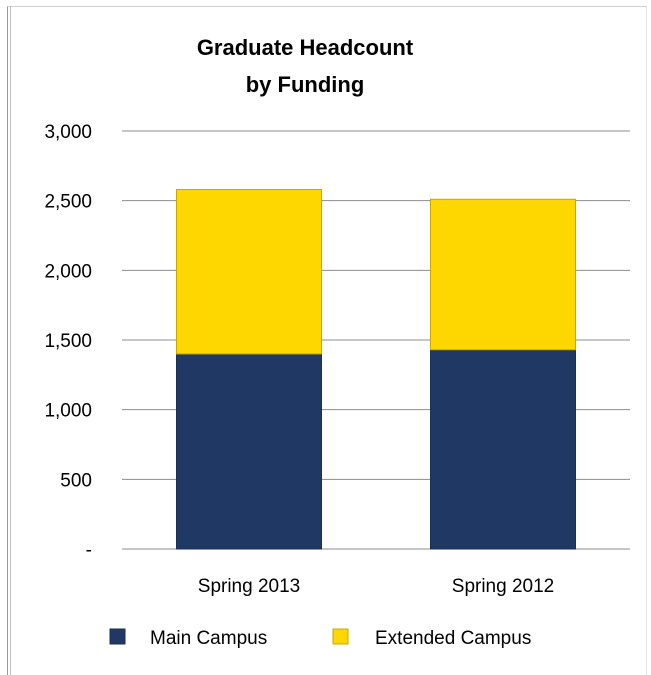  Describe the element at coordinates (68, 271) in the screenshot. I see `y-tick-label: 2,000` at that location.